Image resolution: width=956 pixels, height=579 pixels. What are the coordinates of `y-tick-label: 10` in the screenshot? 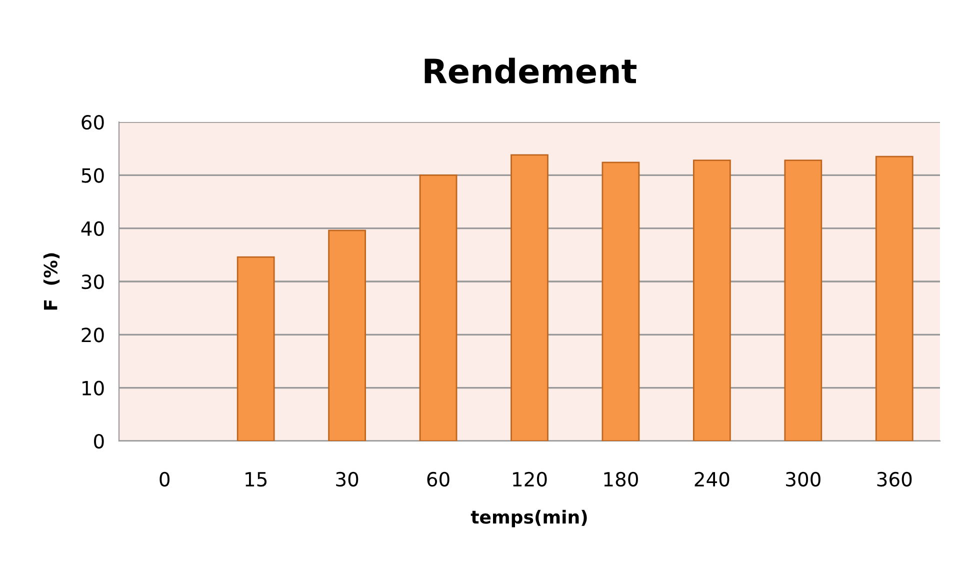 It's located at (93, 388).